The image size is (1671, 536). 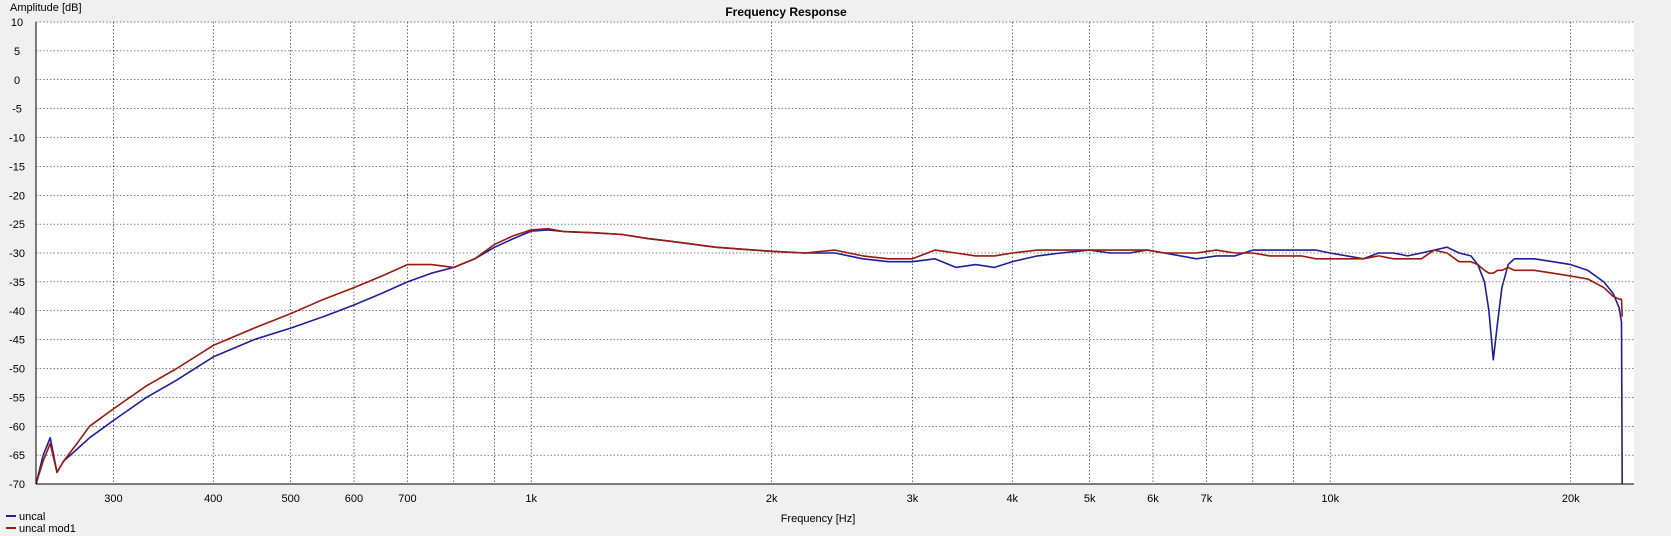 I want to click on y-tick-label: -65, so click(x=17, y=456).